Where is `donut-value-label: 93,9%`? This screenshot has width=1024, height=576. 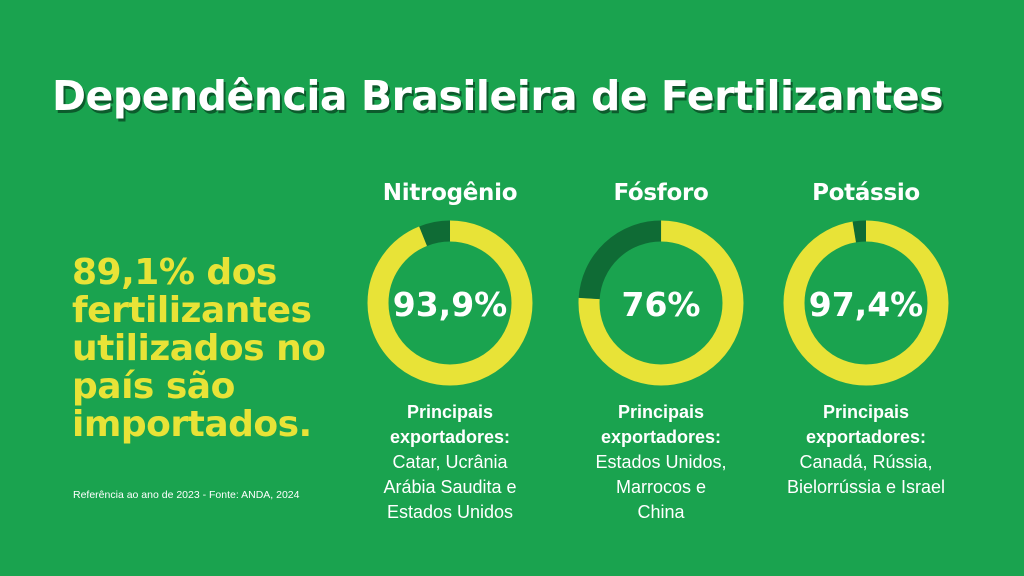
donut-value-label: 93,9% is located at coordinates (450, 304).